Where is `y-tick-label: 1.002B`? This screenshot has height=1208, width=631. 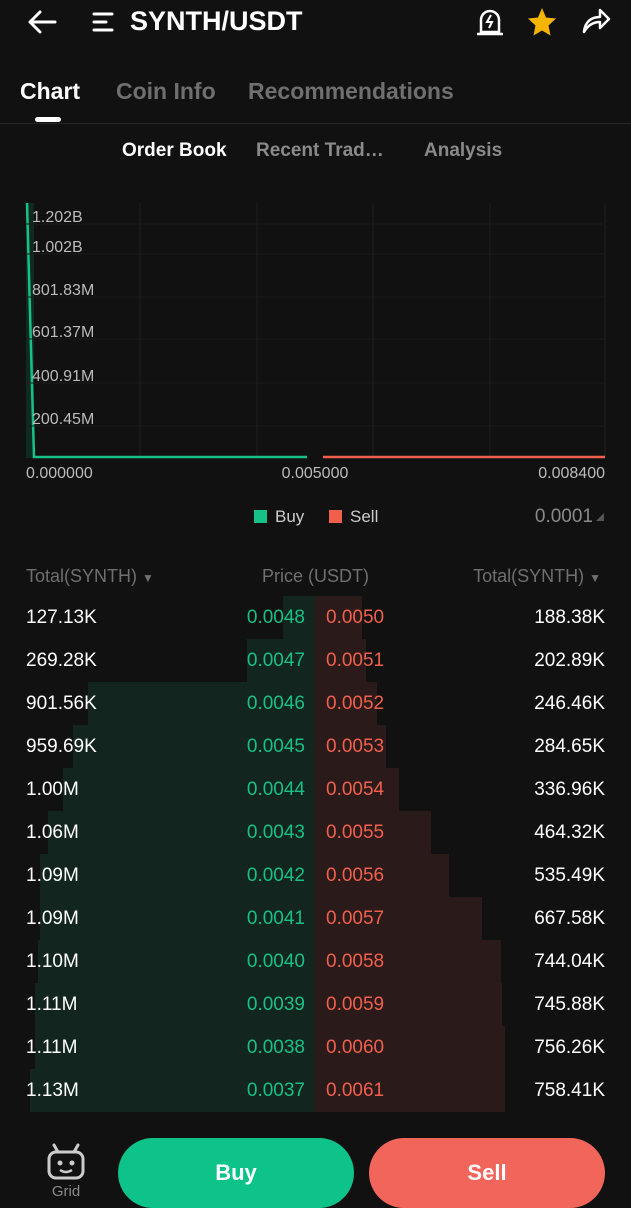
y-tick-label: 1.002B is located at coordinates (57, 247).